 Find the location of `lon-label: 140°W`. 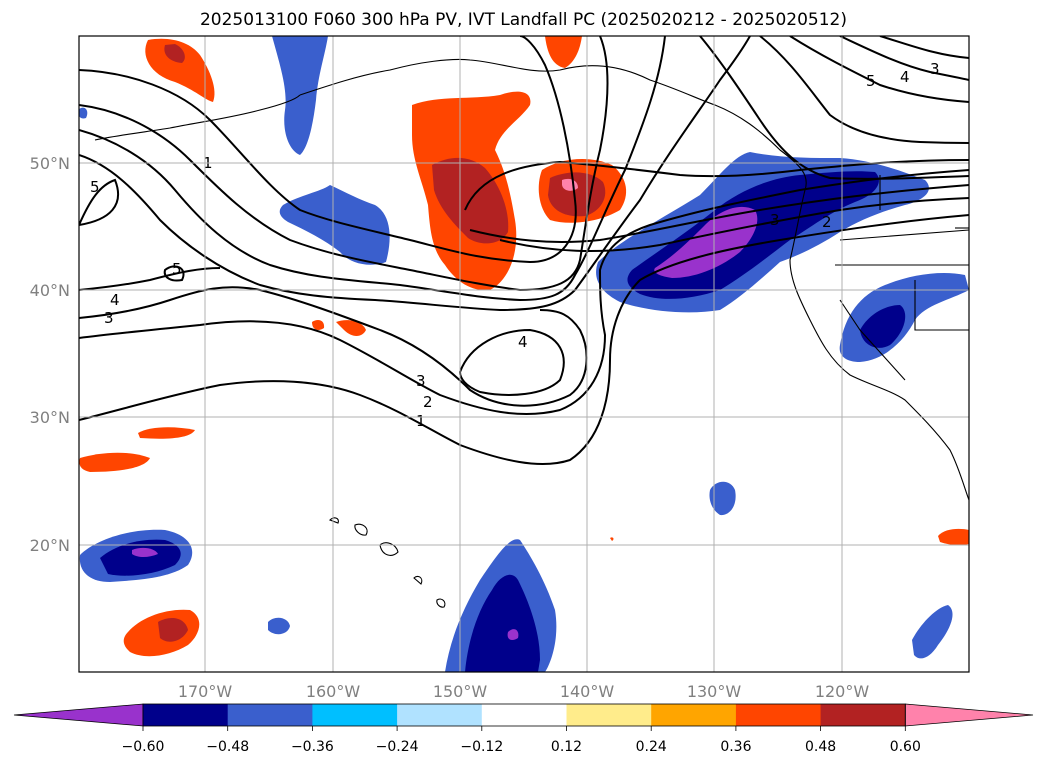

lon-label: 140°W is located at coordinates (587, 691).